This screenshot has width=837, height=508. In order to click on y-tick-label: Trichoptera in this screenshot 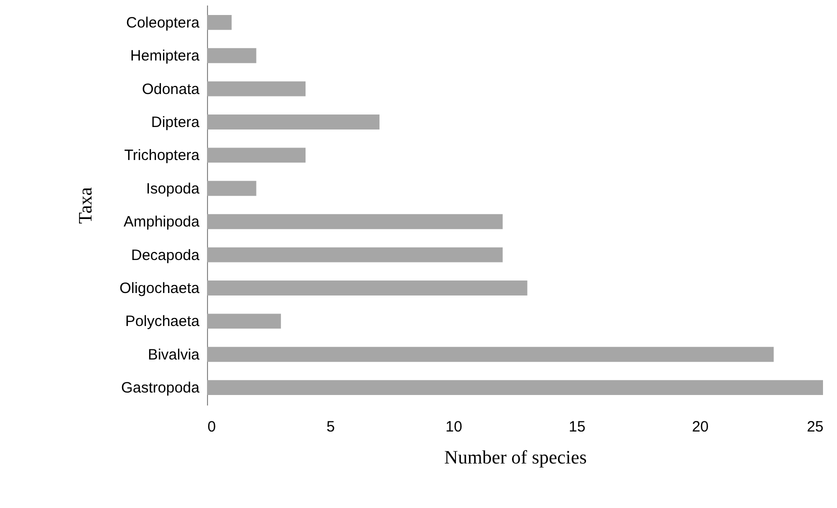, I will do `click(162, 155)`.